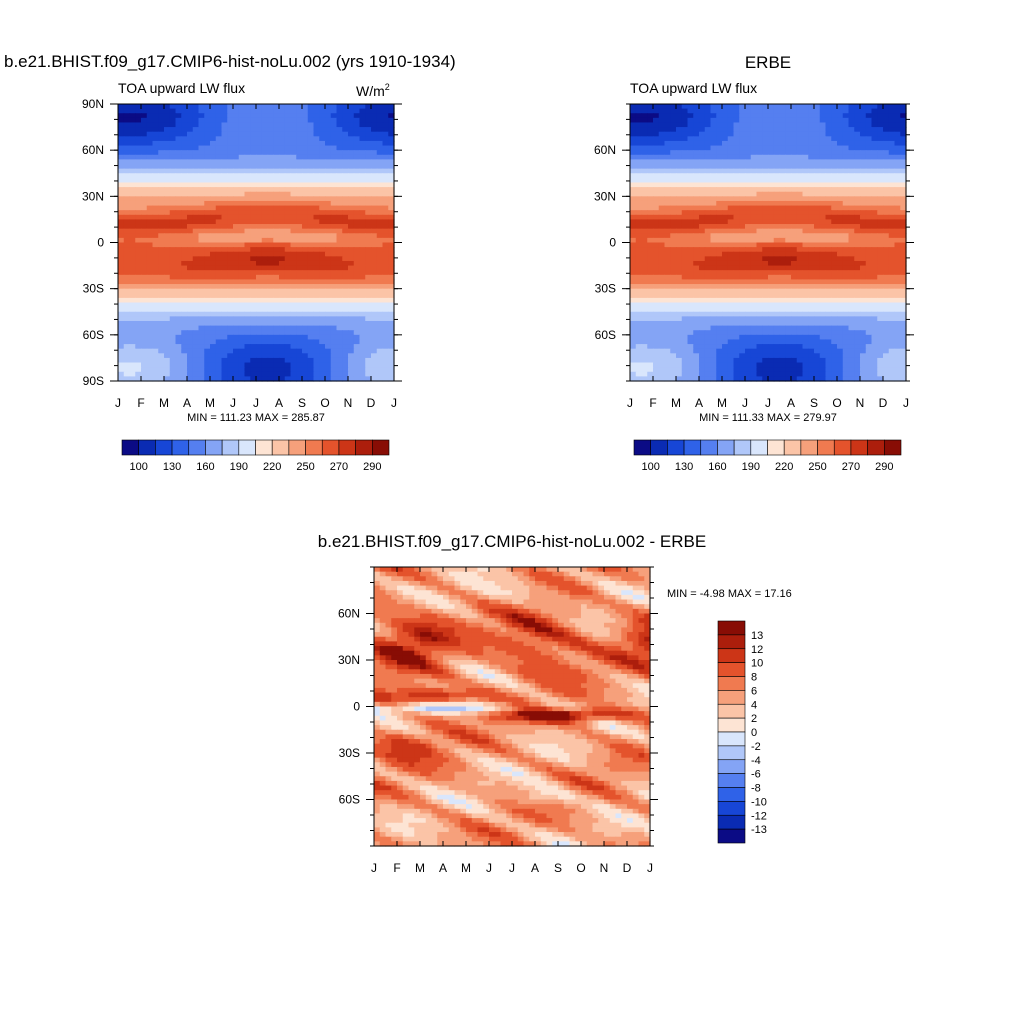  What do you see at coordinates (280, 447) in the screenshot?
I see `colorbar-swatch` at bounding box center [280, 447].